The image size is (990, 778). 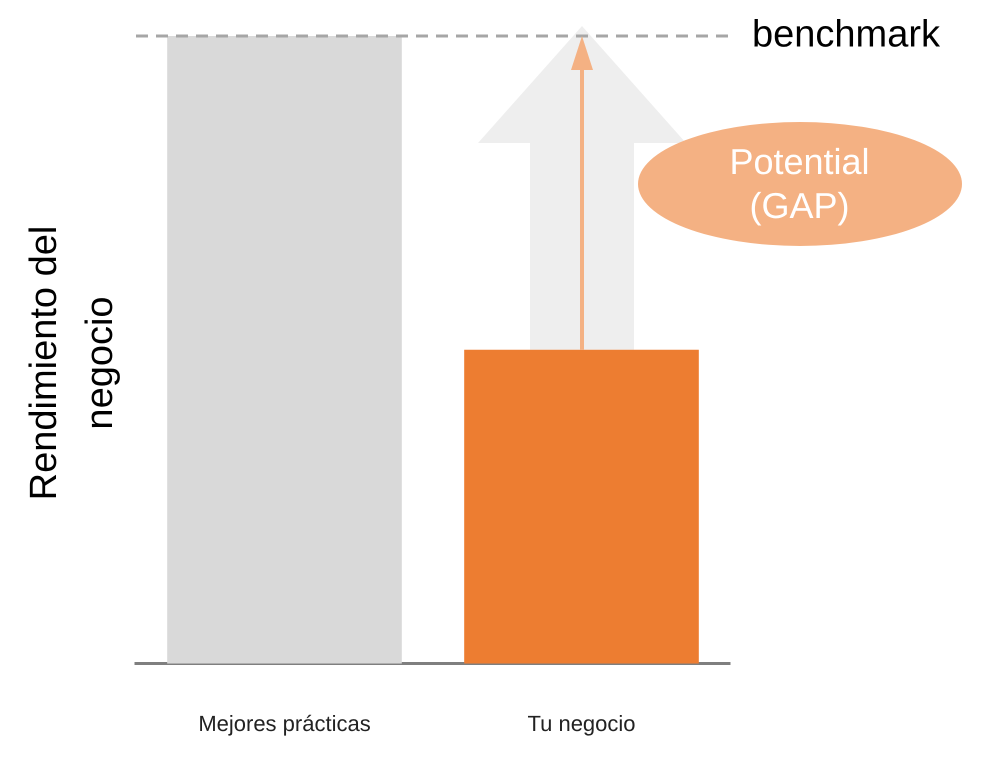 I want to click on ellipse-callout: Potential (GAP), so click(x=800, y=184).